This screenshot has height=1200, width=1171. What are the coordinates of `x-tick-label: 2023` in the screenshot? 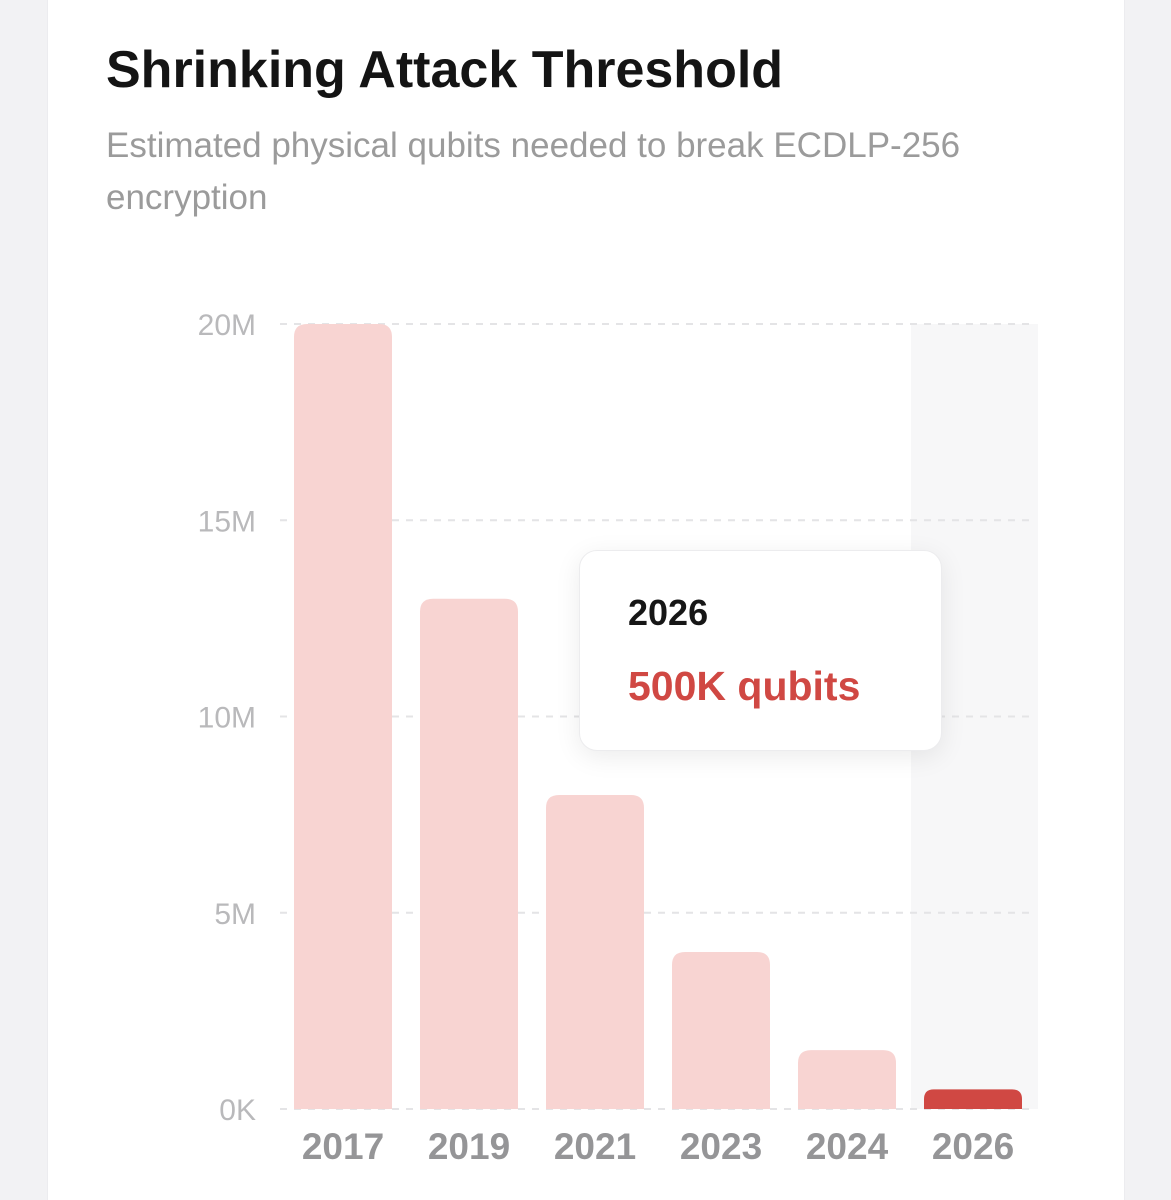 It's located at (721, 1146).